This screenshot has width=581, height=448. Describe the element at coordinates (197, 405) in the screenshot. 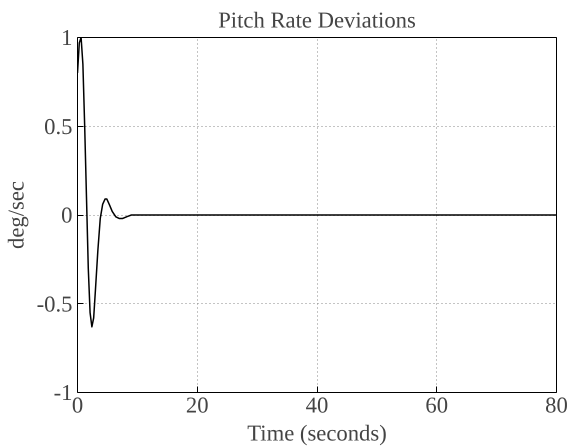

I see `x-tick-label: 20` at that location.